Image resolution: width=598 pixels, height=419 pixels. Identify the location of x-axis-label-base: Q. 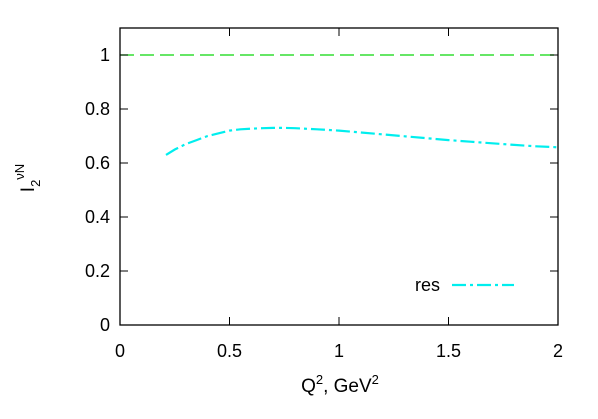
(308, 386).